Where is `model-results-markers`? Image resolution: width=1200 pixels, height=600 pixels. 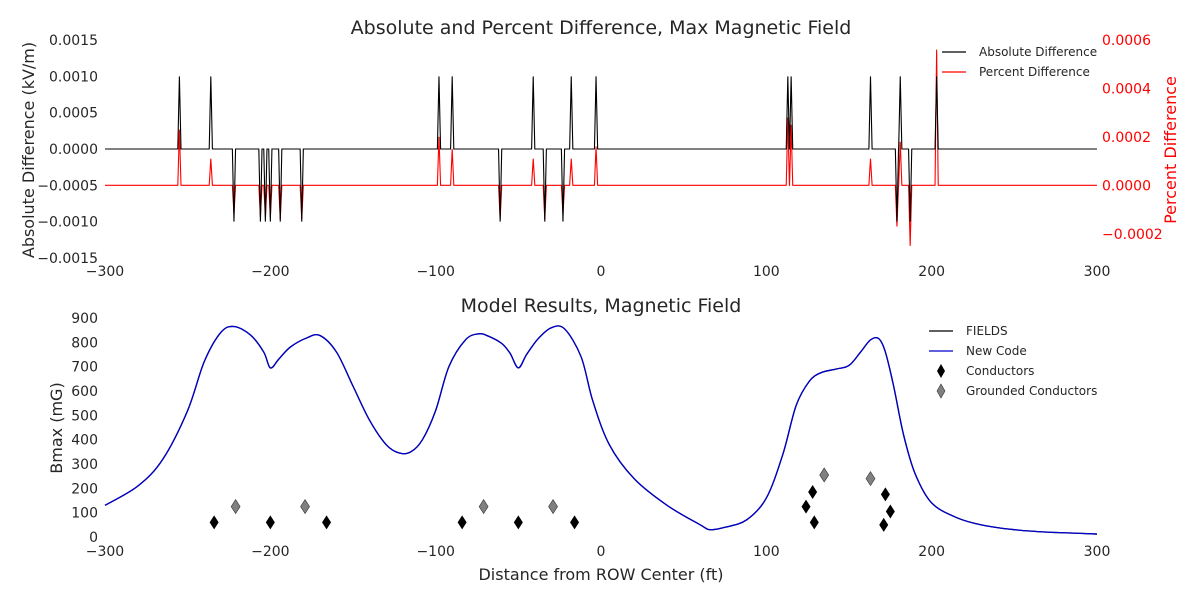 model-results-markers is located at coordinates (552, 499).